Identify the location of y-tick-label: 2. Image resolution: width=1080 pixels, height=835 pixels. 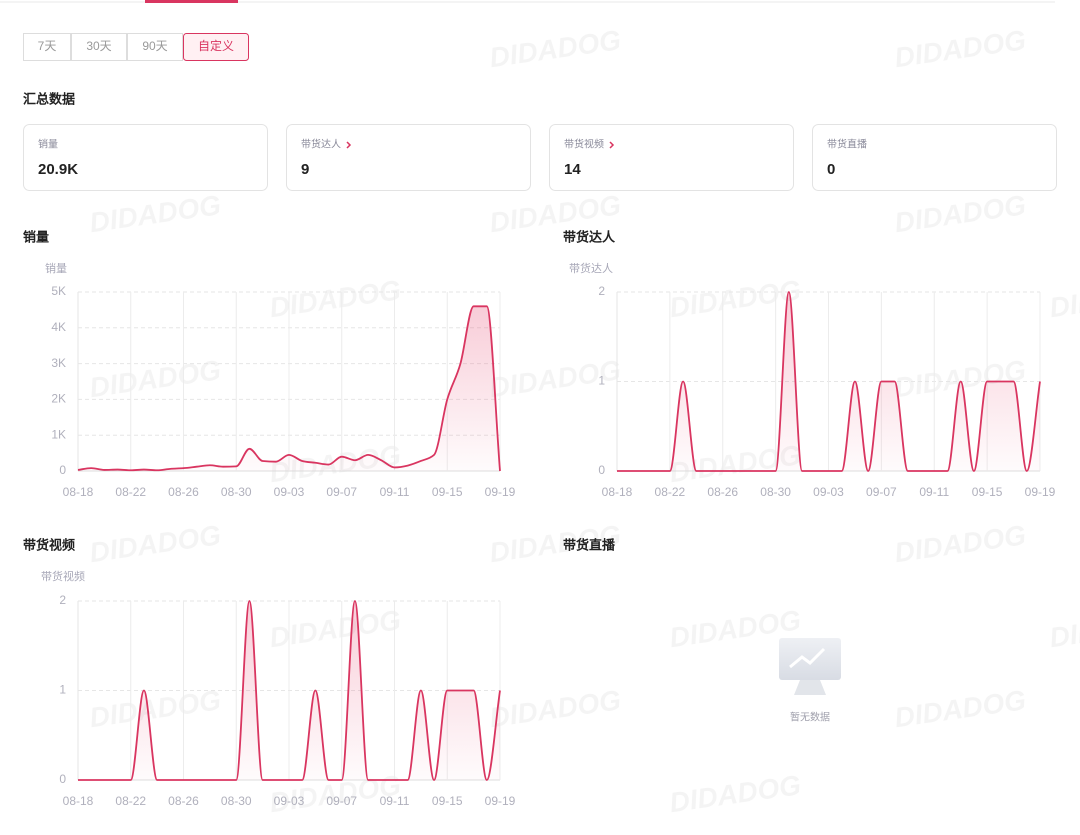
(62, 600).